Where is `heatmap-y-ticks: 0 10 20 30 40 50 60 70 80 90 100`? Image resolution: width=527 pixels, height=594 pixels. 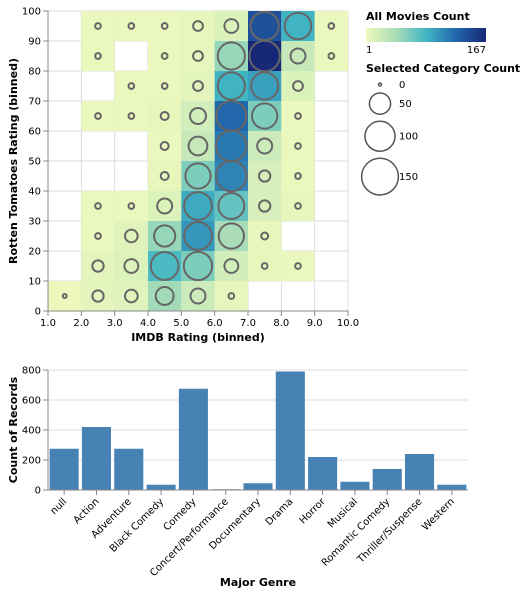
heatmap-y-ticks: 0 10 20 30 40 50 60 70 80 90 100 is located at coordinates (35, 162).